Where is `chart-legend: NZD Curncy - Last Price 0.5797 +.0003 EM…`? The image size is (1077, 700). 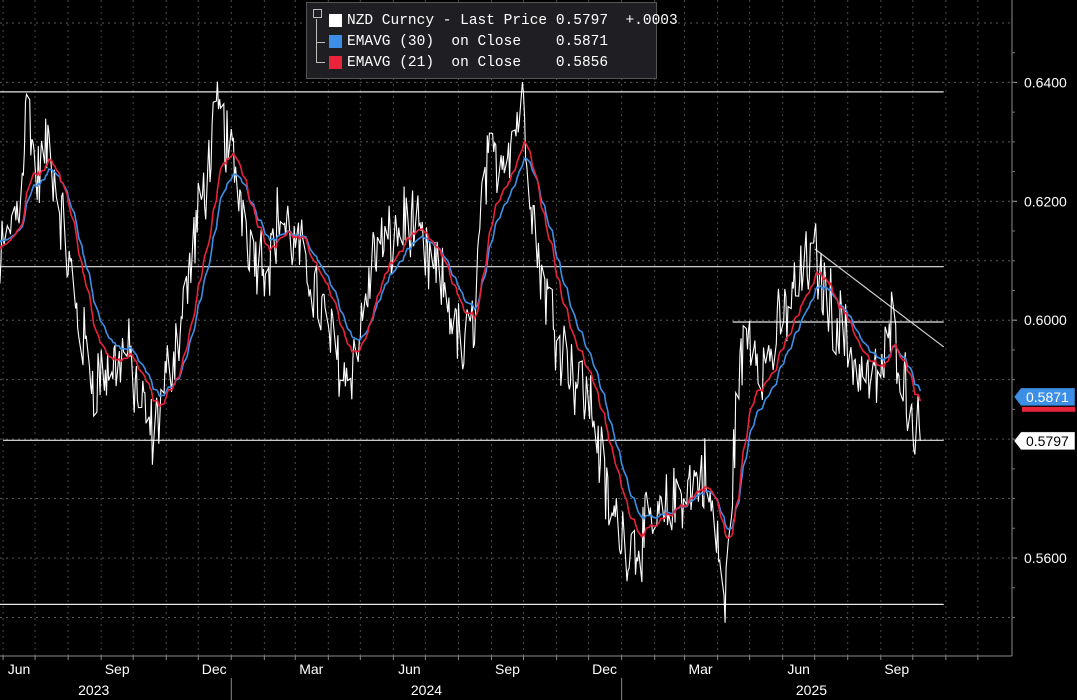 chart-legend: NZD Curncy - Last Price 0.5797 +.0003 EM… is located at coordinates (492, 40).